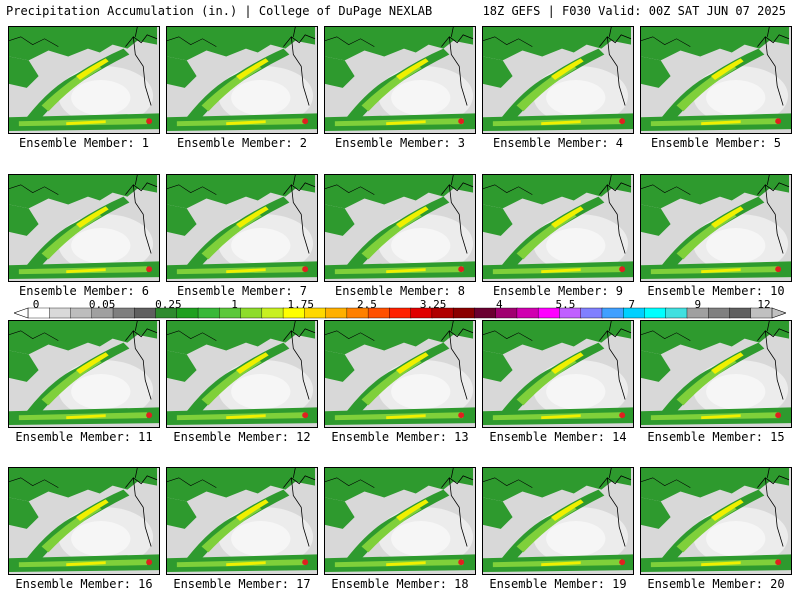  Describe the element at coordinates (84, 584) in the screenshot. I see `ensemble-member-label: Ensemble Member: 16` at that location.